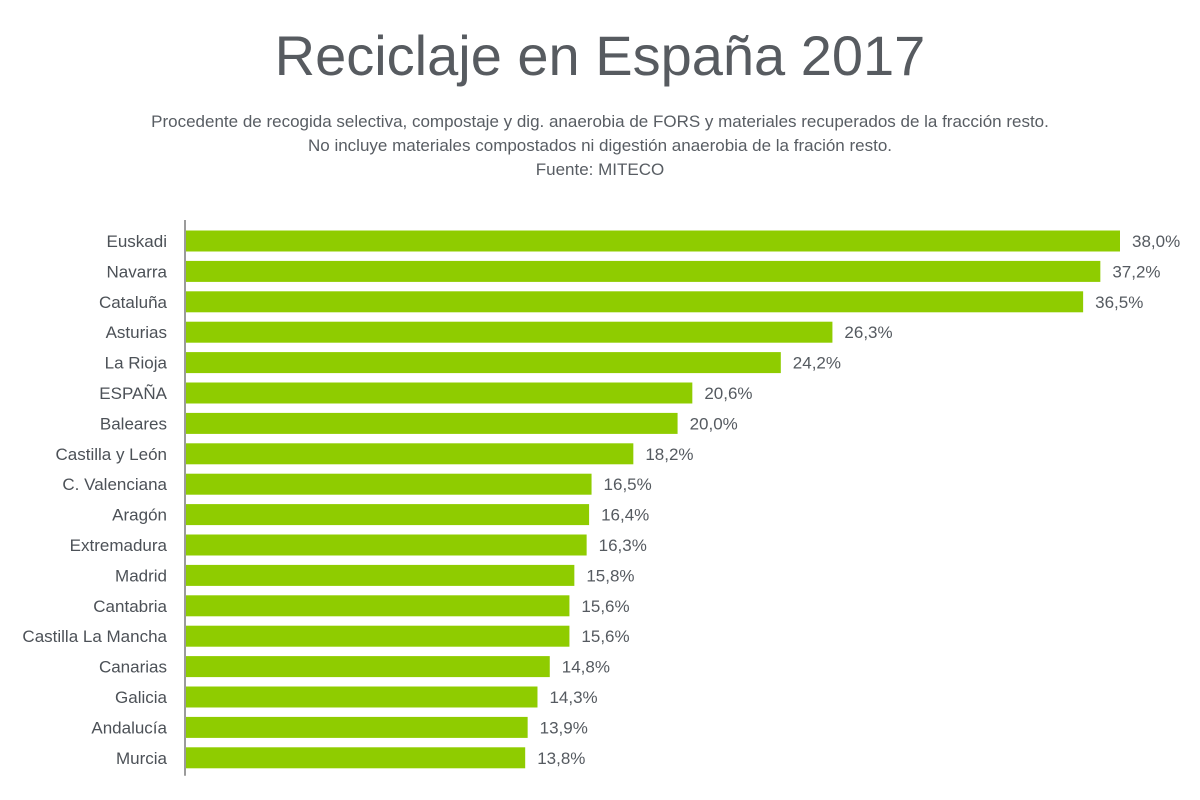 The height and width of the screenshot is (800, 1200). I want to click on value-label: 26,3%, so click(868, 332).